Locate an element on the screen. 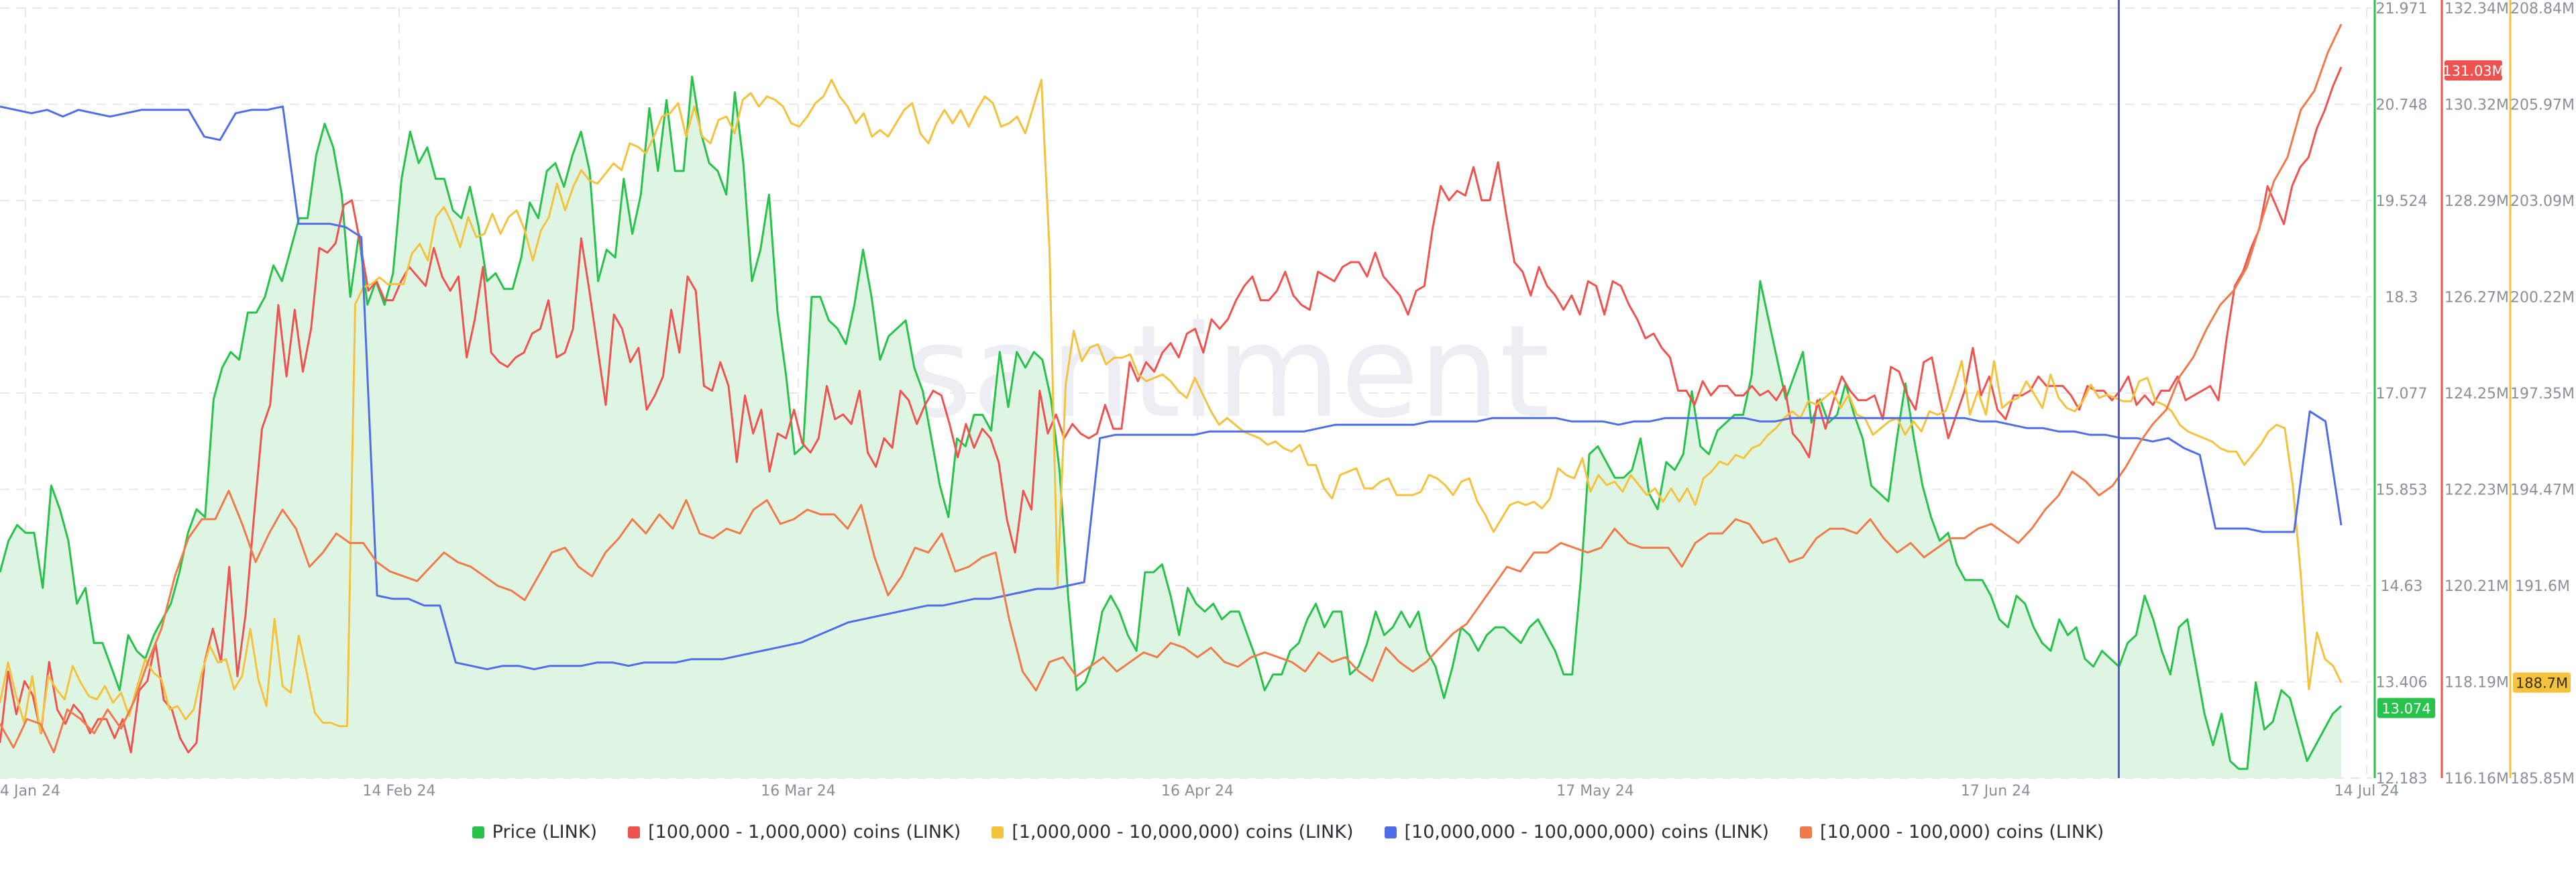 The height and width of the screenshot is (872, 2576). y-tick-label: 128.29M is located at coordinates (2477, 201).